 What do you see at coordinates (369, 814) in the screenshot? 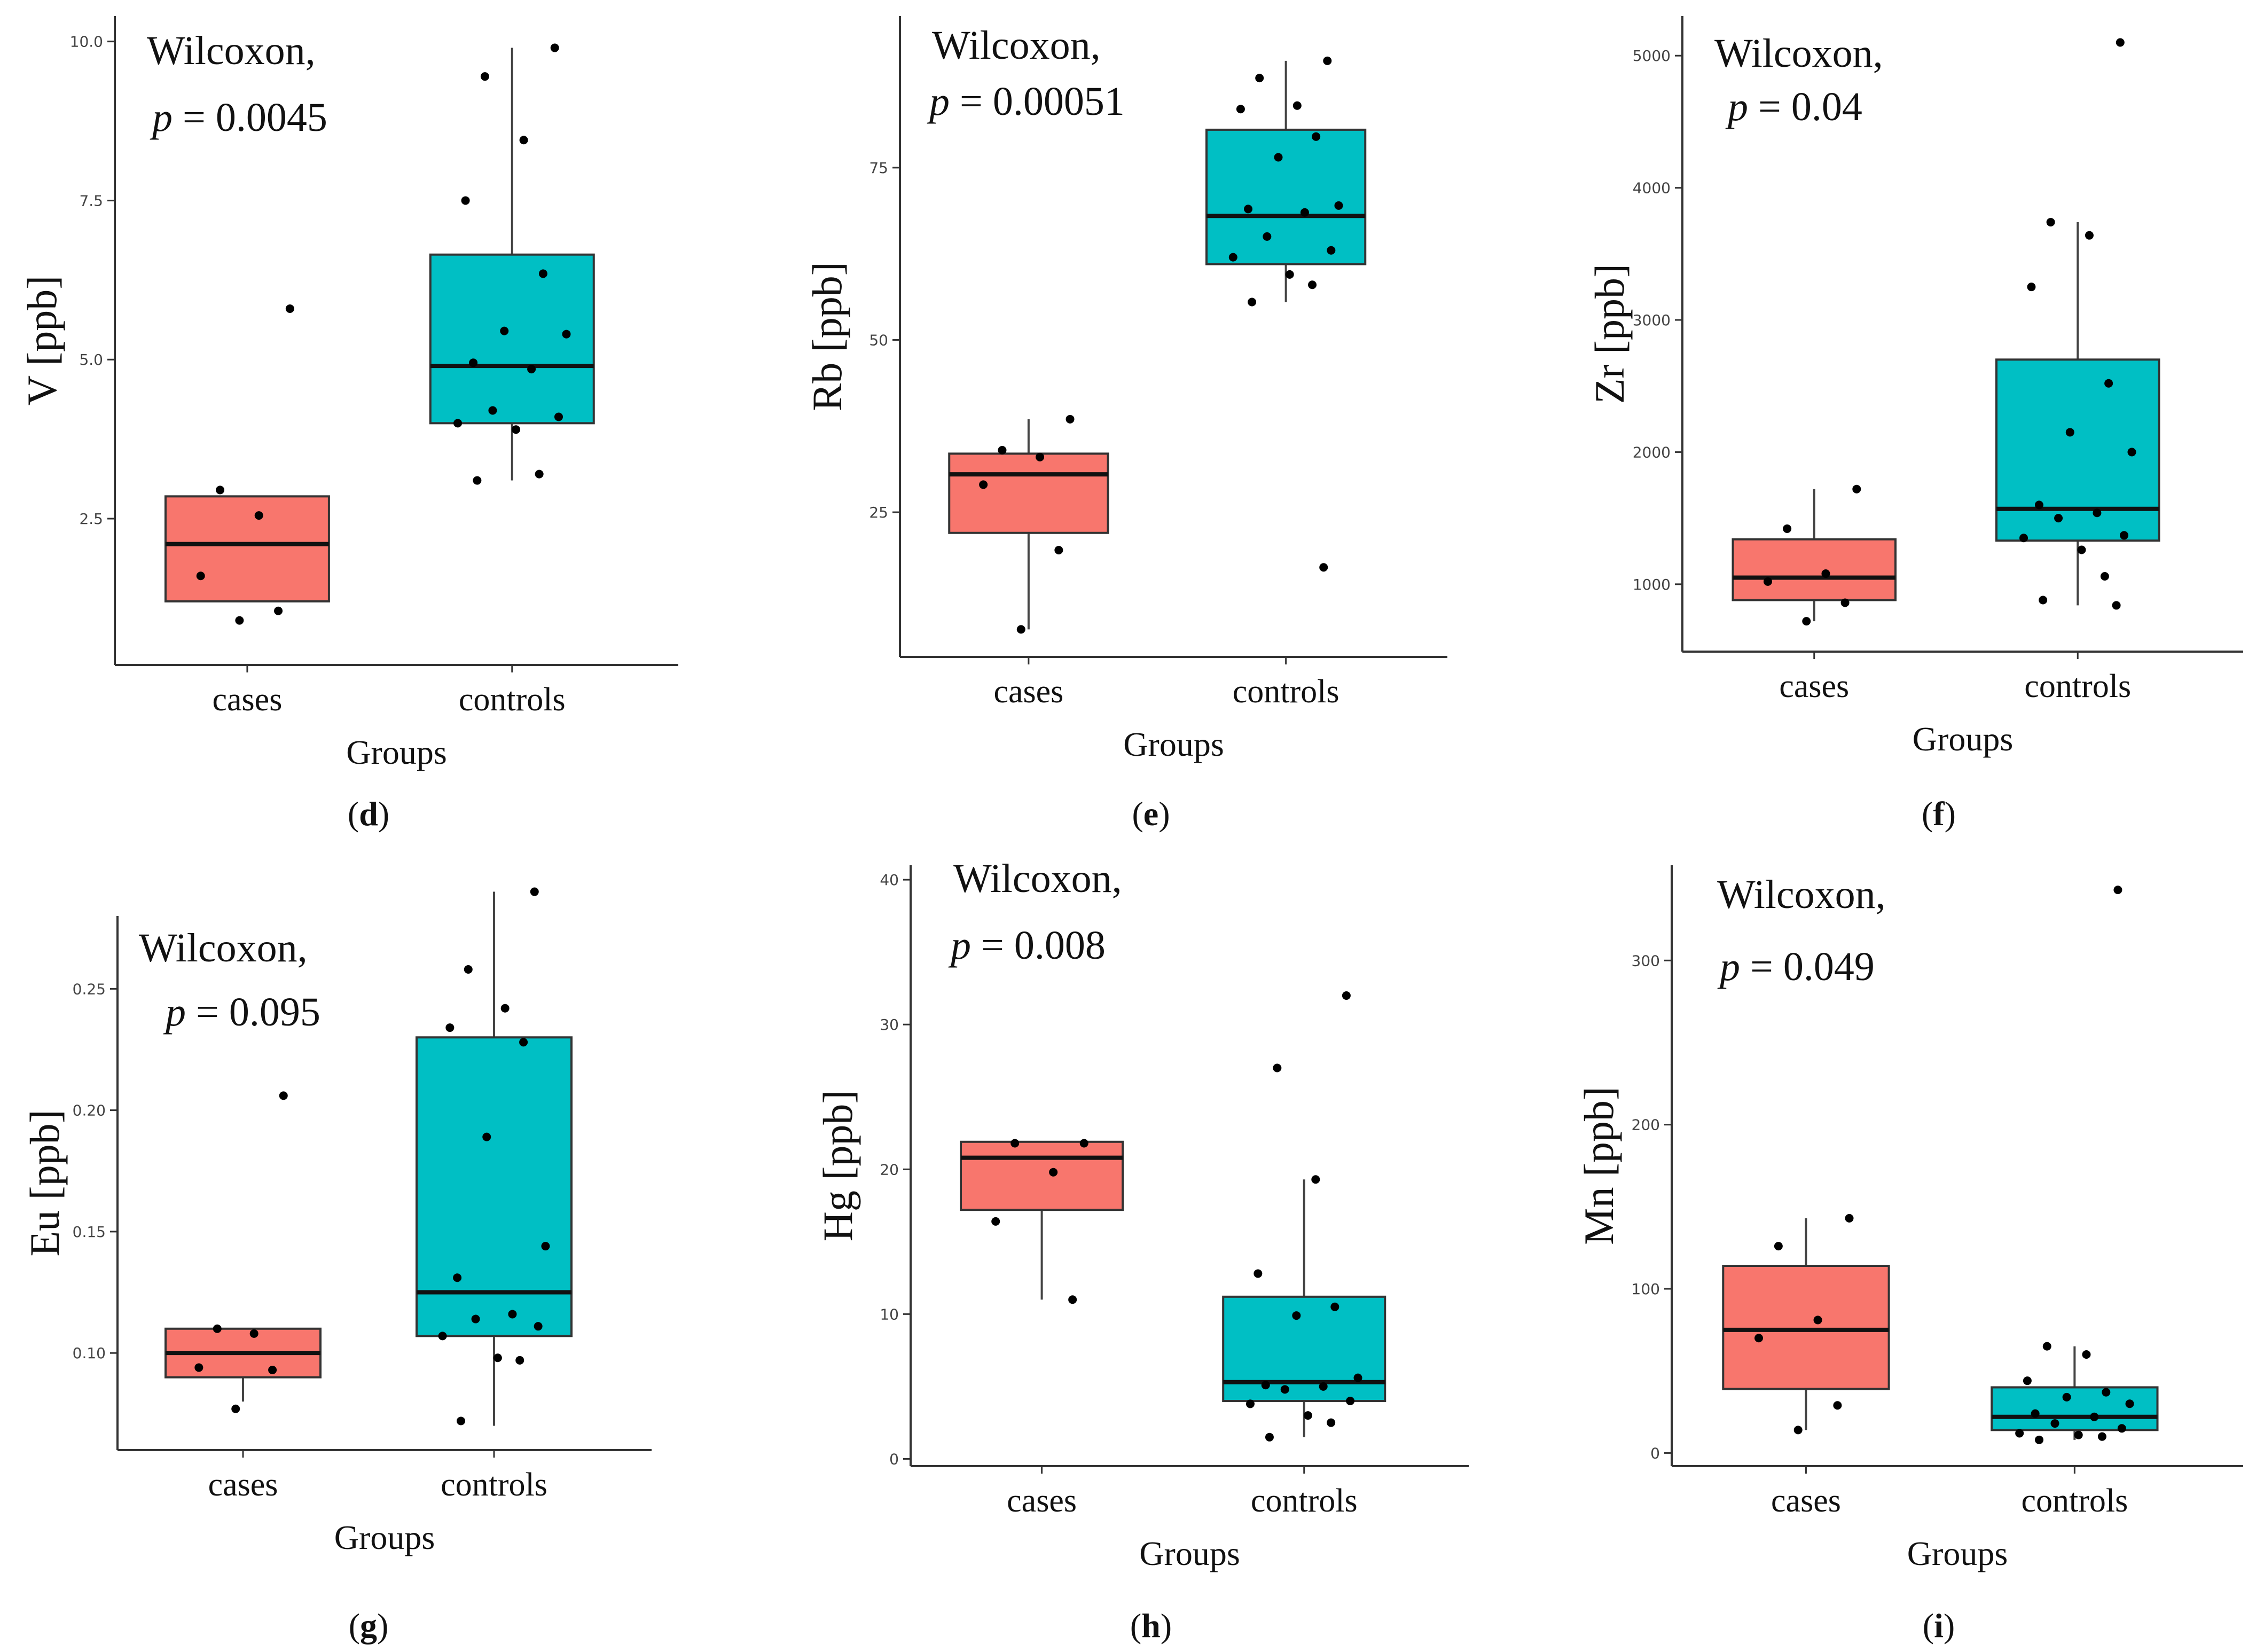
I see `panel-label-part: d` at bounding box center [369, 814].